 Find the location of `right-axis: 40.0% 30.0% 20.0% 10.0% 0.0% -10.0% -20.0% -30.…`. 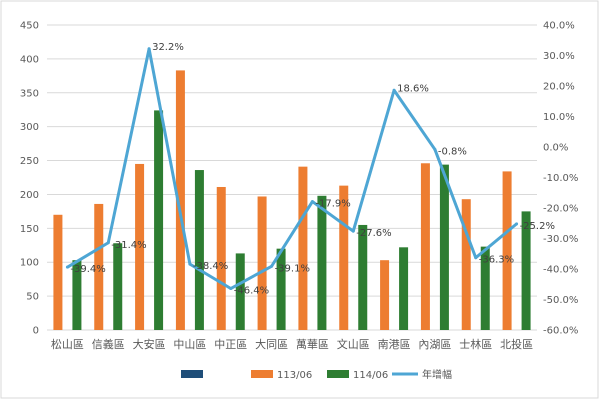

right-axis: 40.0% 30.0% 20.0% 10.0% 0.0% -10.0% -20.0% -30.… is located at coordinates (560, 179).